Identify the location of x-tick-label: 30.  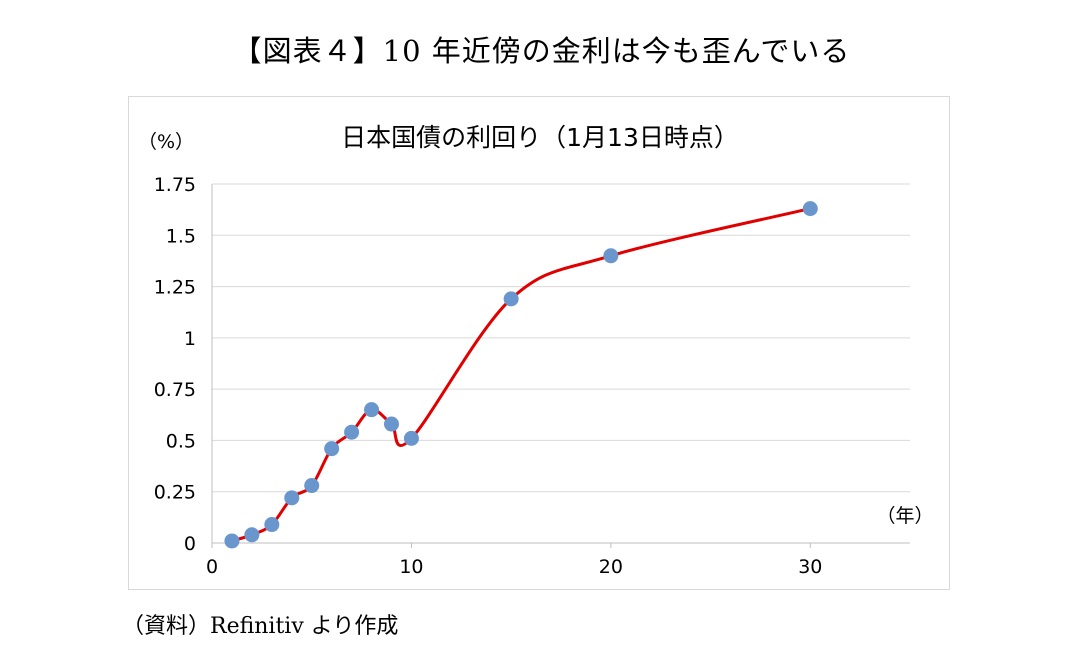
(810, 567).